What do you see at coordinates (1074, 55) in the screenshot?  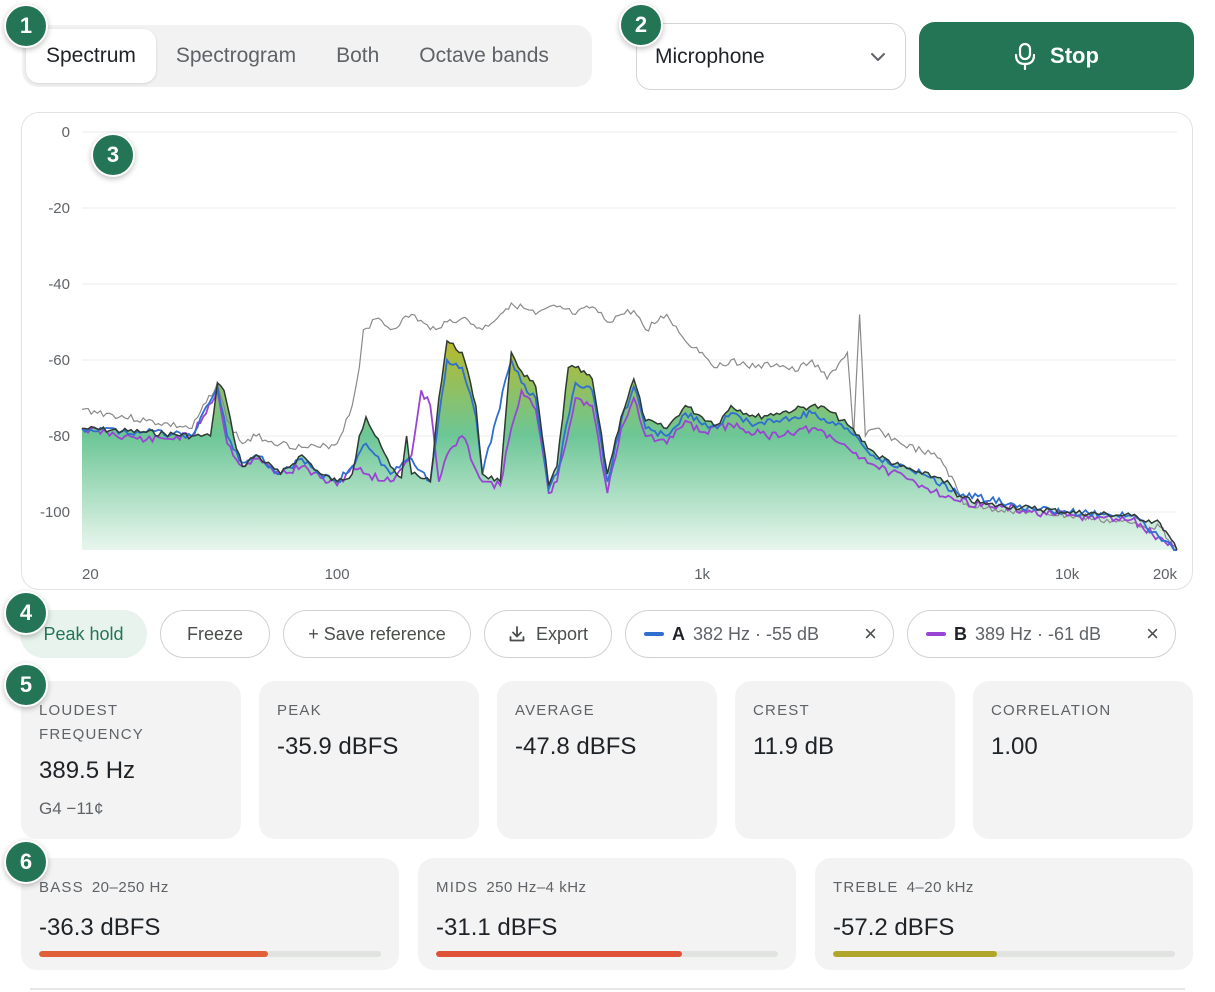 I see `stop-label: Stop` at bounding box center [1074, 55].